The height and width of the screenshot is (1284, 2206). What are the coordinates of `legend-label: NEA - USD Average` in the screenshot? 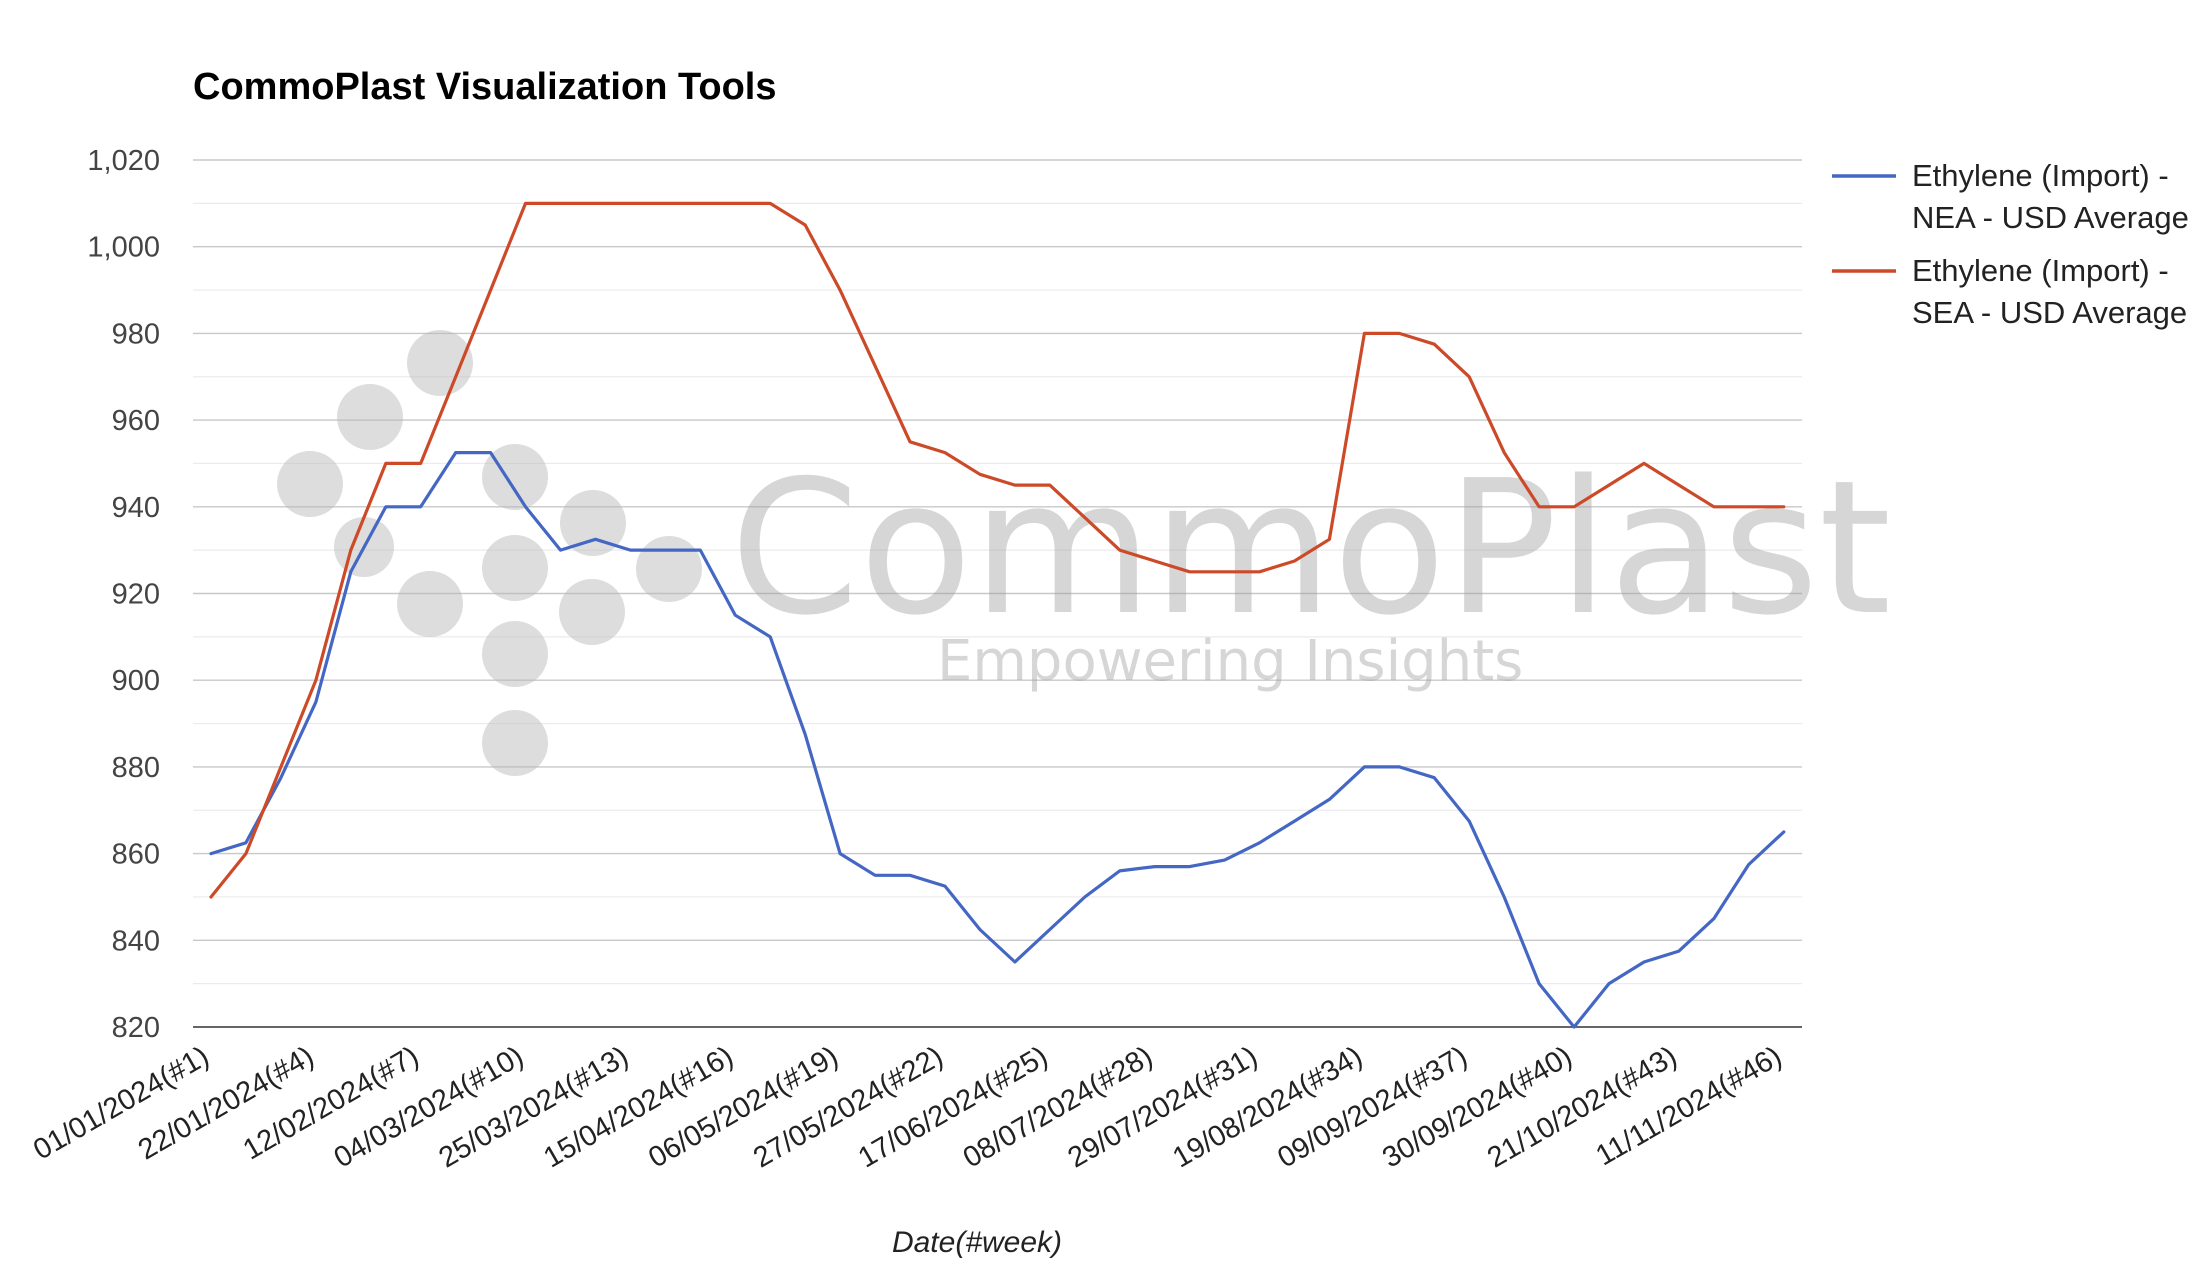 It's located at (2050, 217).